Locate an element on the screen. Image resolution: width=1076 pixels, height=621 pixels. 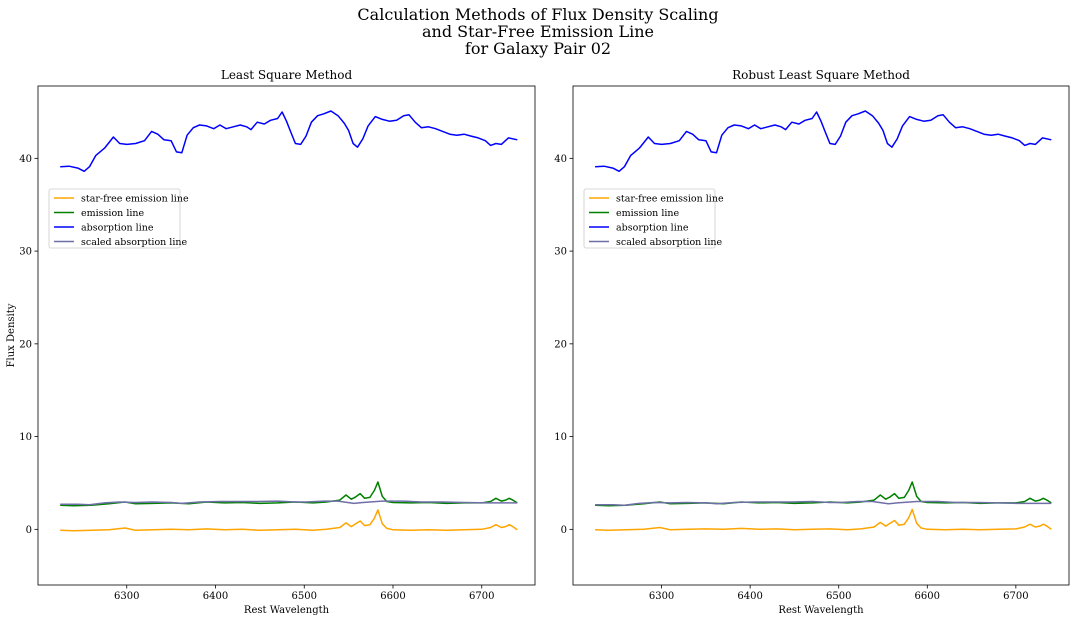
panel-title: Robust Least Square Method is located at coordinates (821, 75).